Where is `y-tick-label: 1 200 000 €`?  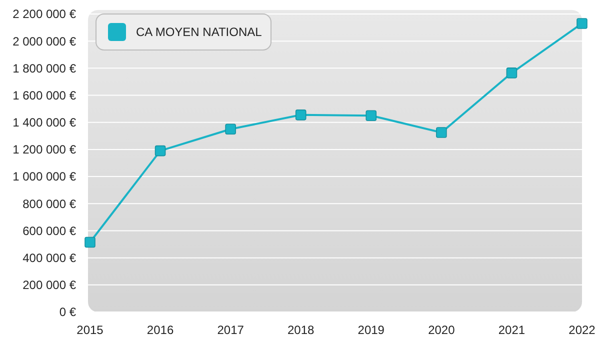 y-tick-label: 1 200 000 € is located at coordinates (44, 149).